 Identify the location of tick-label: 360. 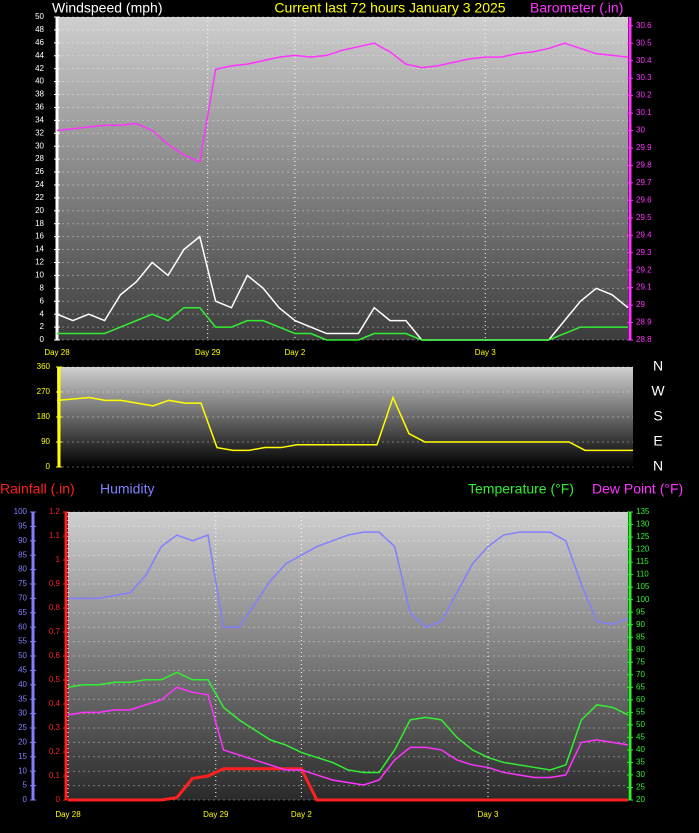
(44, 366).